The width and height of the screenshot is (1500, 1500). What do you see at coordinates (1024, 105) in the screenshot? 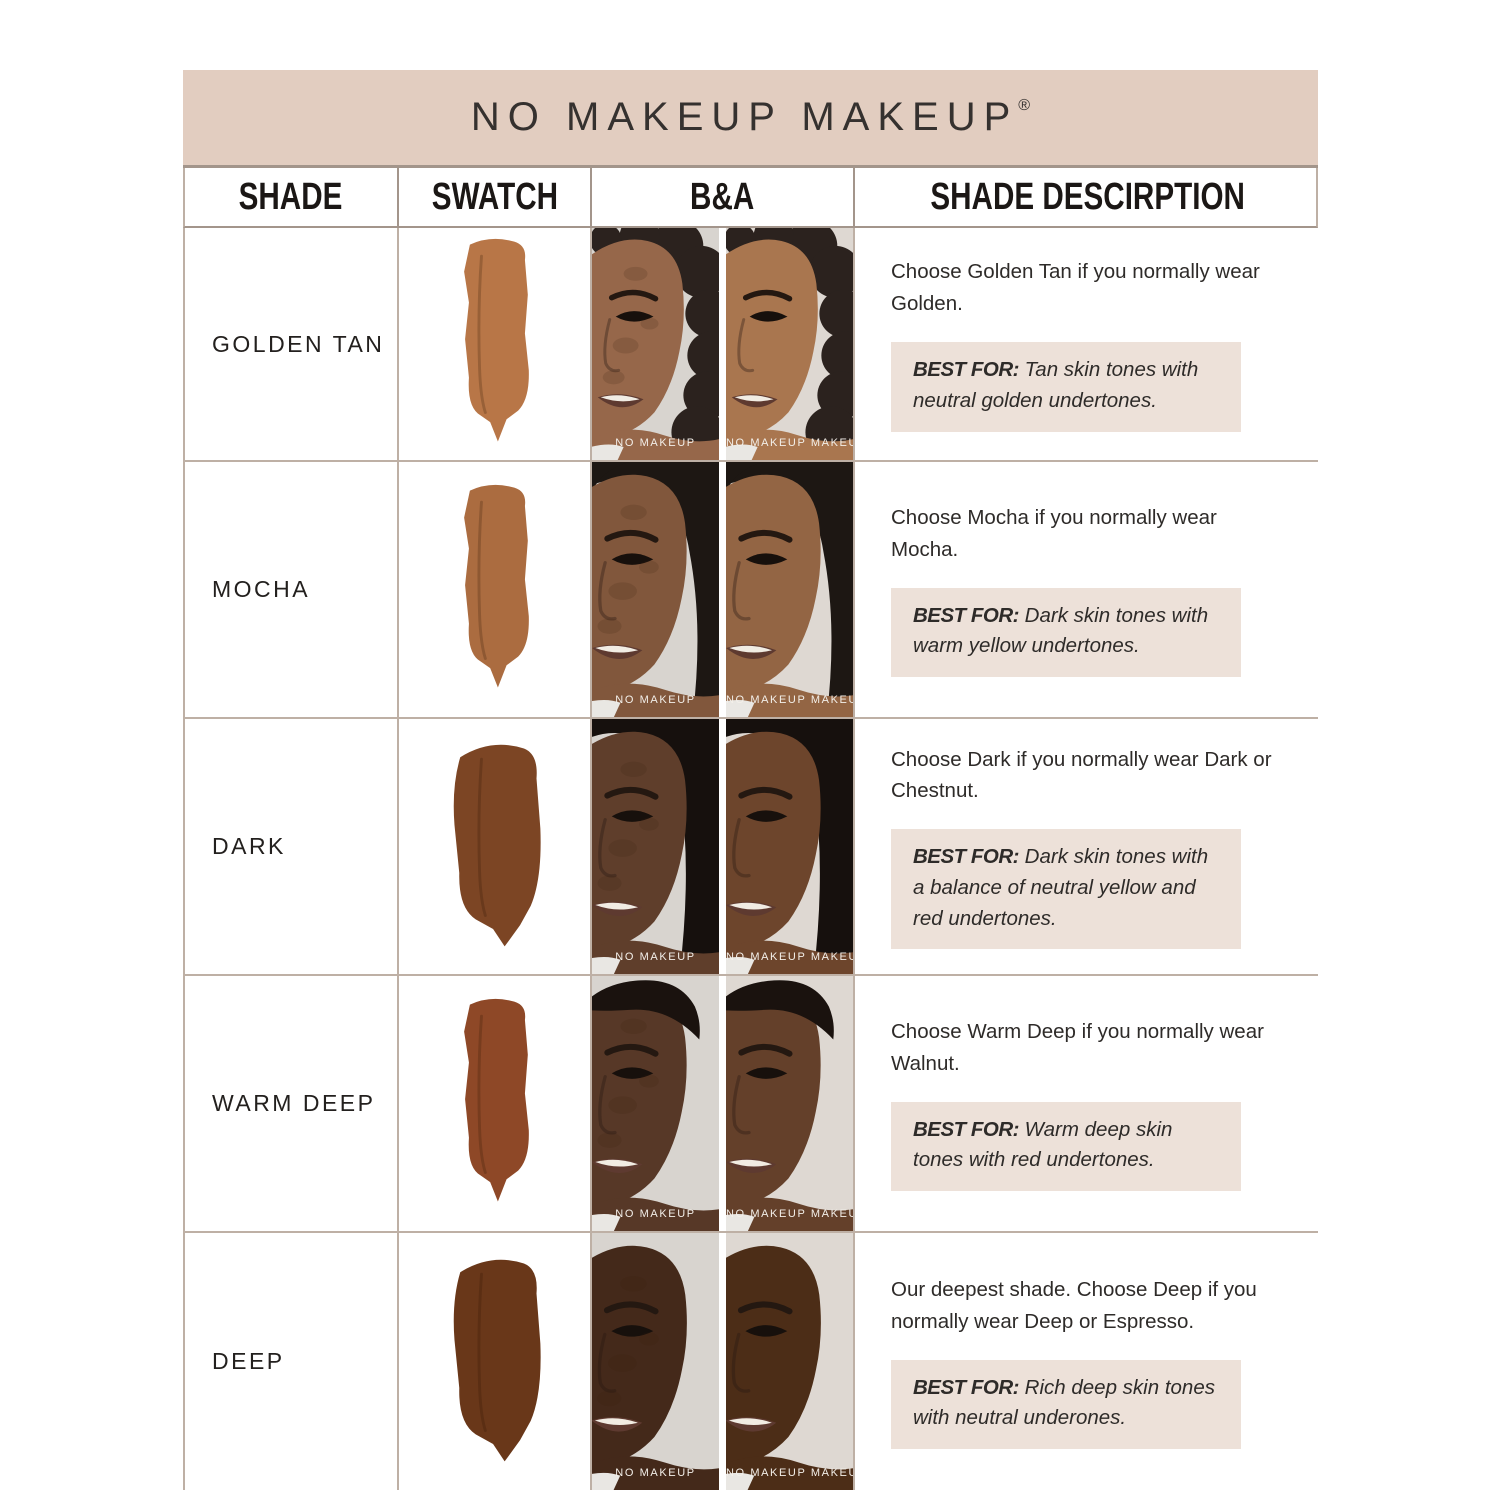
I see `registered-mark: ®` at bounding box center [1024, 105].